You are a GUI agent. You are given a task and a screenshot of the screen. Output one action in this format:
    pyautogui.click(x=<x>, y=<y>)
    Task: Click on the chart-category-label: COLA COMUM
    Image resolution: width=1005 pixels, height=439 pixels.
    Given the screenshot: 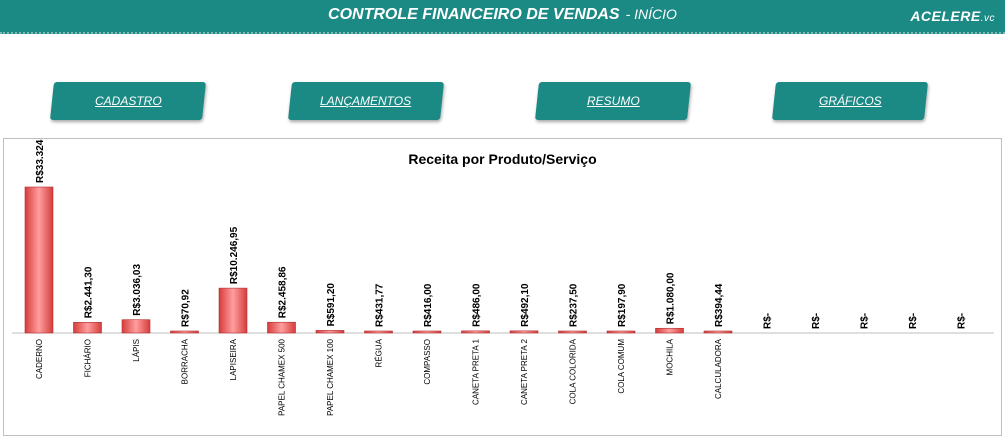 What is the action you would take?
    pyautogui.click(x=621, y=366)
    